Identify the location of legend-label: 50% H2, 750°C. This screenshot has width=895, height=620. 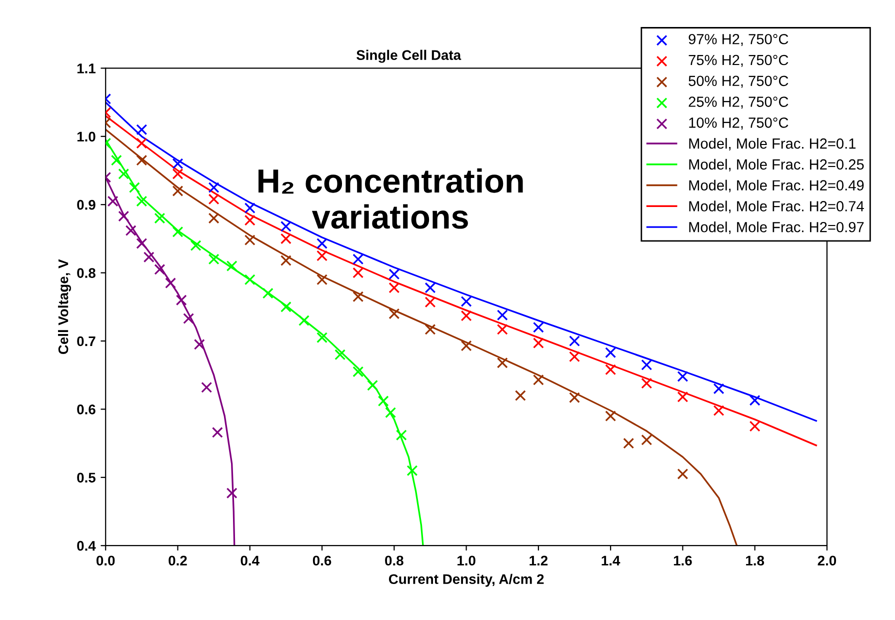
(738, 82).